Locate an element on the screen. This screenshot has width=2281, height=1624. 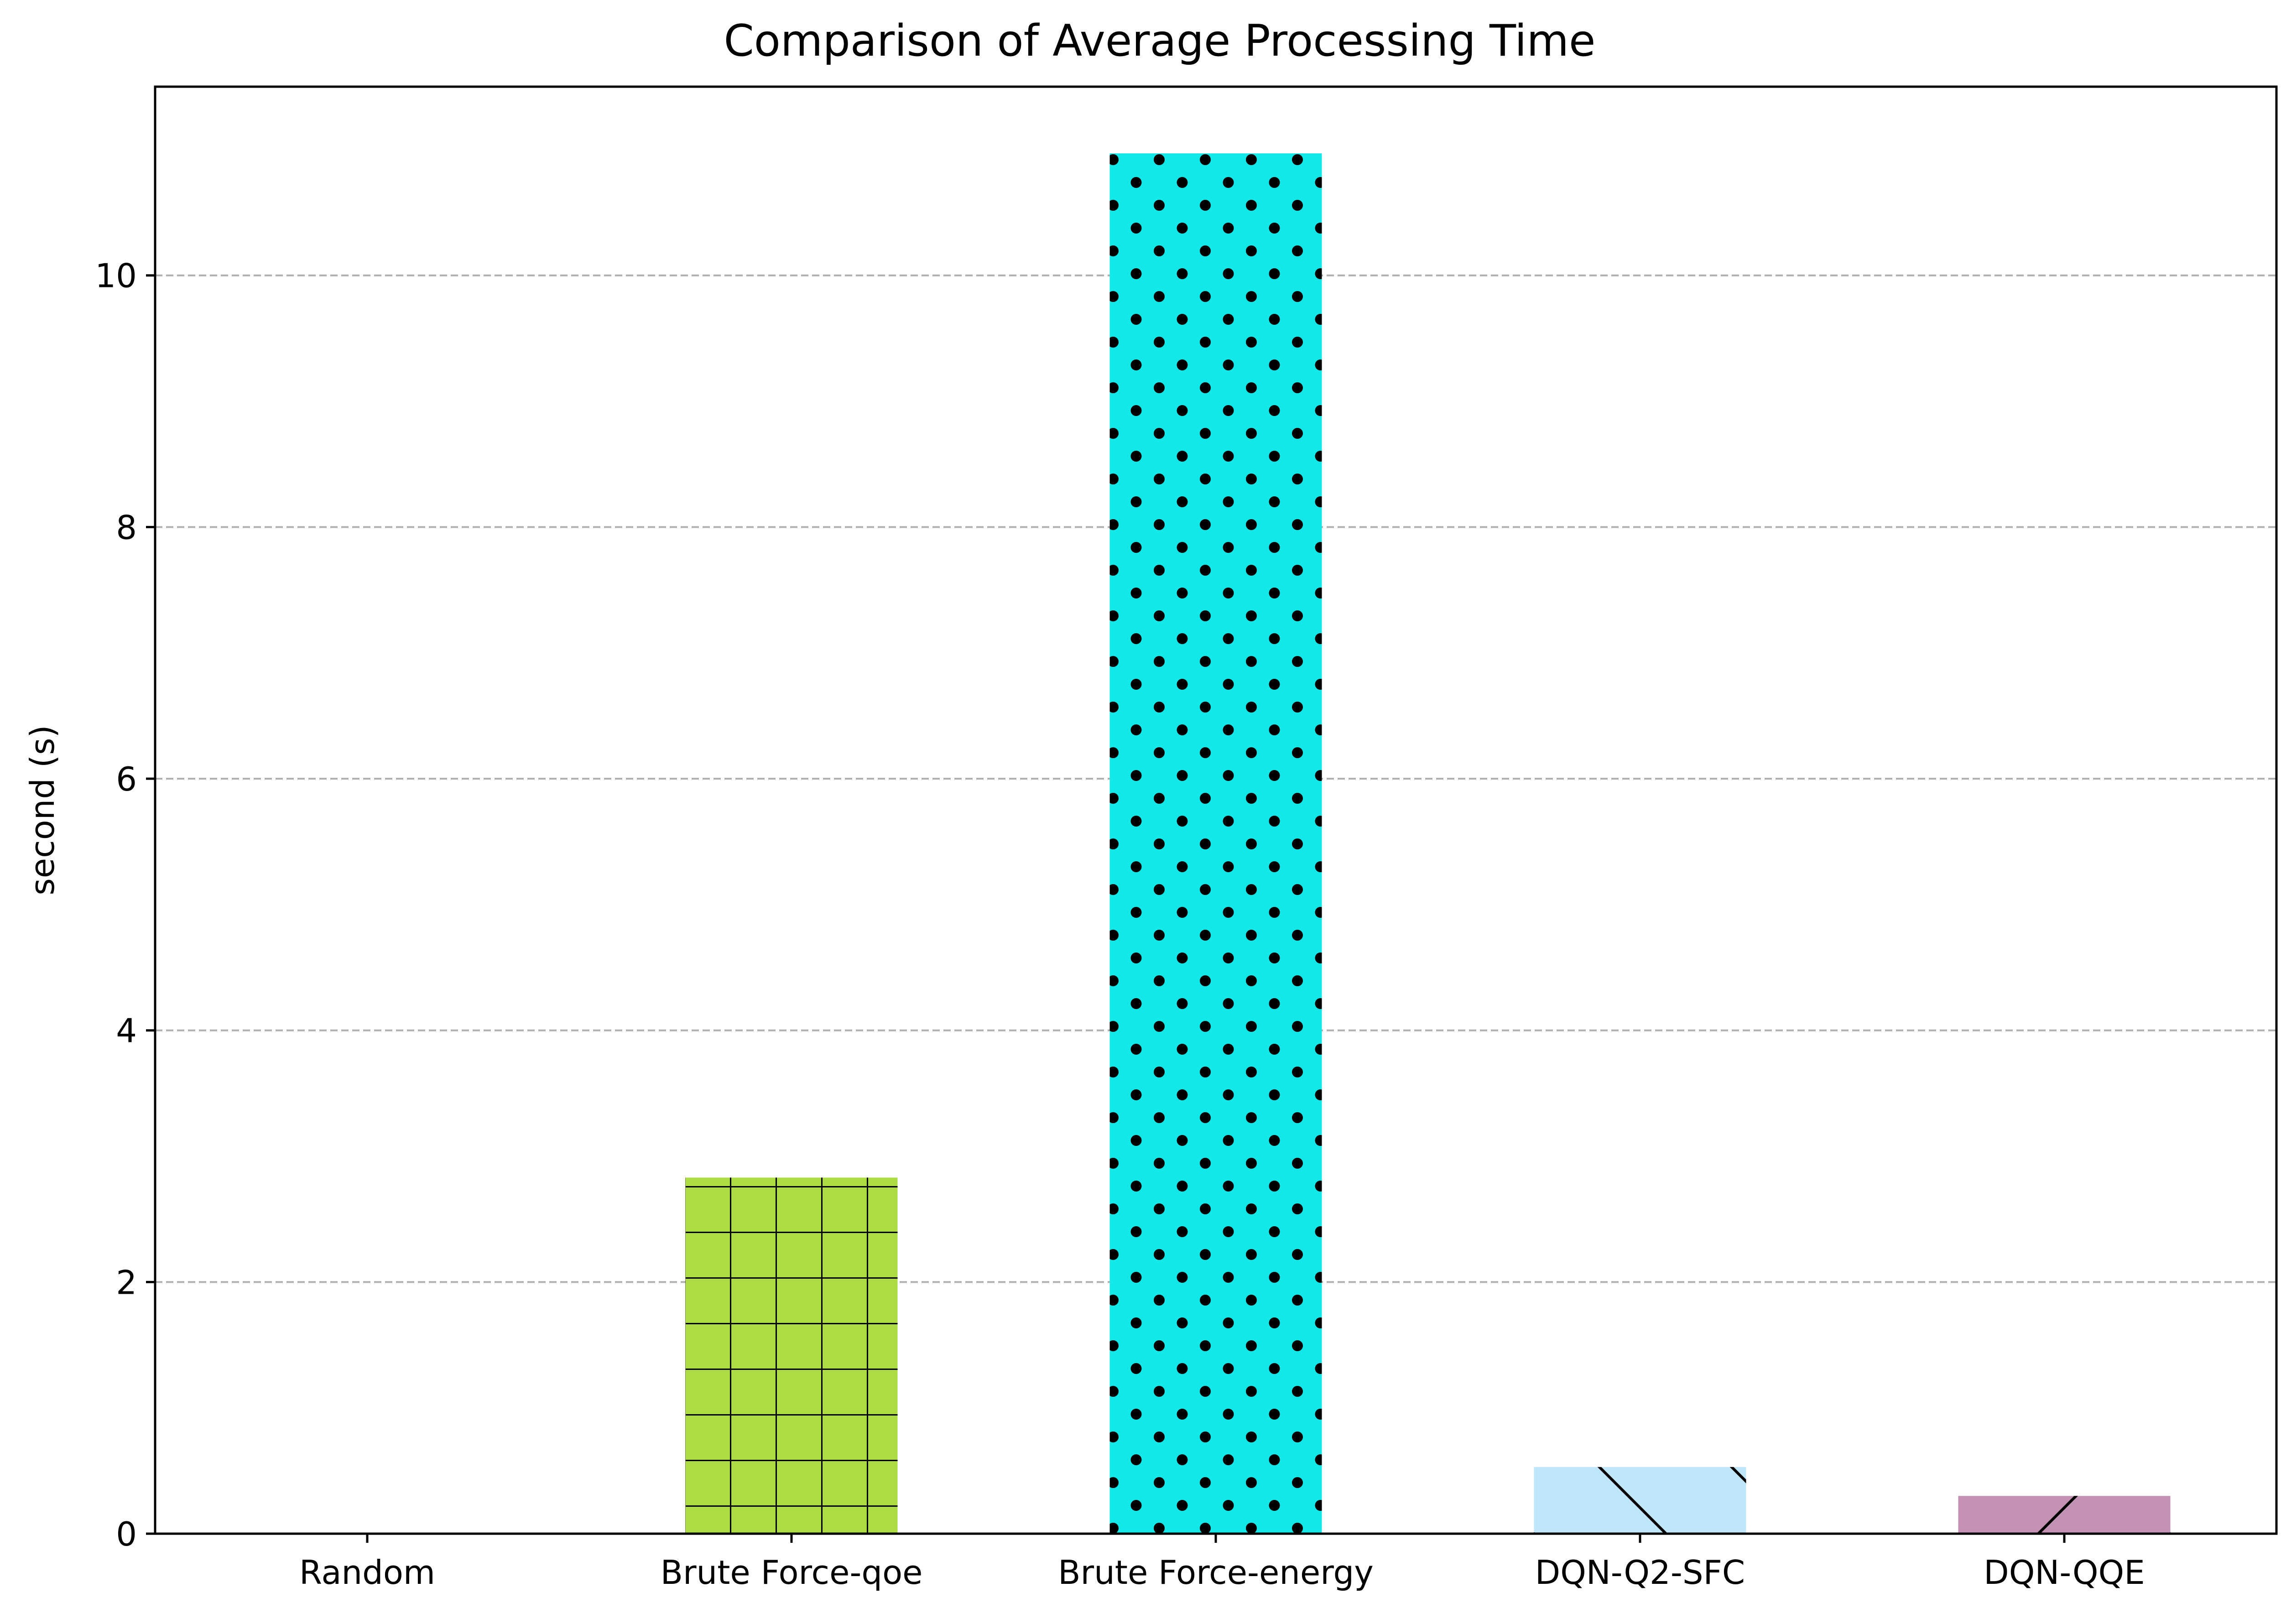
y-tick-label: 10 is located at coordinates (116, 276).